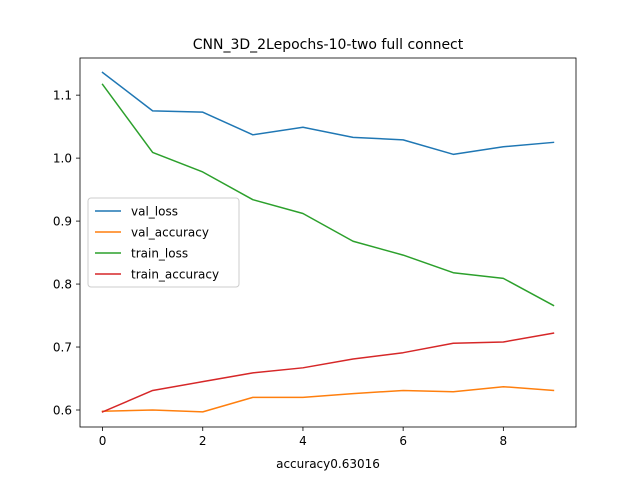 The width and height of the screenshot is (640, 480). What do you see at coordinates (62, 159) in the screenshot?
I see `y-tick-label: 1.0` at bounding box center [62, 159].